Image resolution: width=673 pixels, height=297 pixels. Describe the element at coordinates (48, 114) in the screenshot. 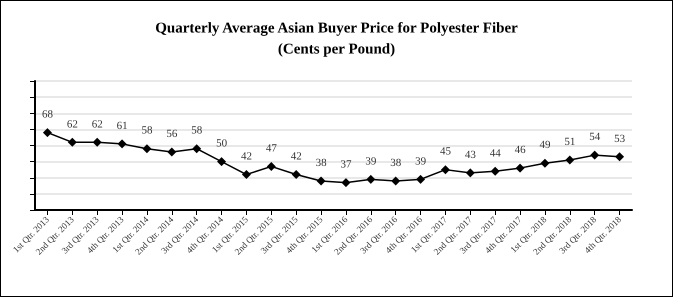

I see `data-label: 68` at that location.